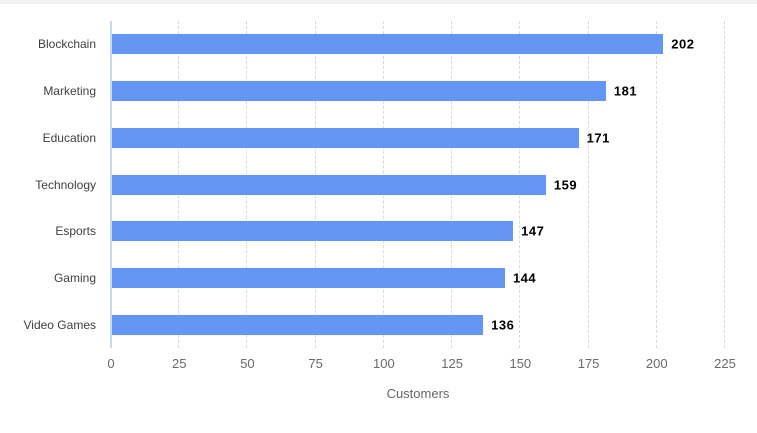 The width and height of the screenshot is (757, 433). I want to click on top-border, so click(378, 2).